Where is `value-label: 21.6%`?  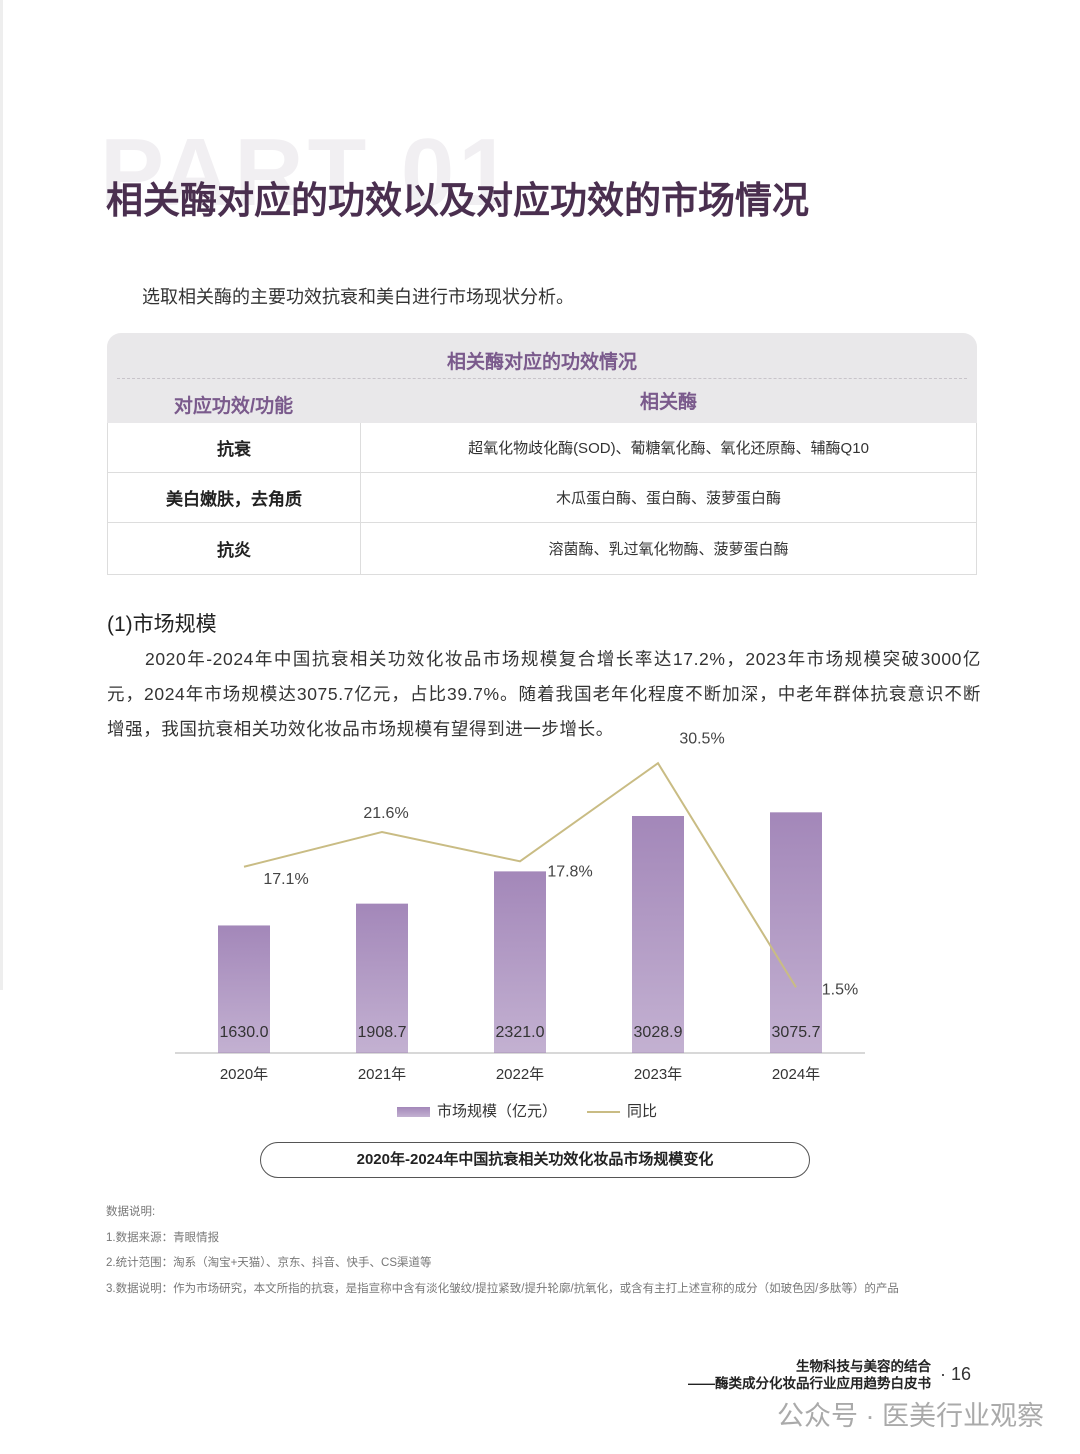 value-label: 21.6% is located at coordinates (385, 813).